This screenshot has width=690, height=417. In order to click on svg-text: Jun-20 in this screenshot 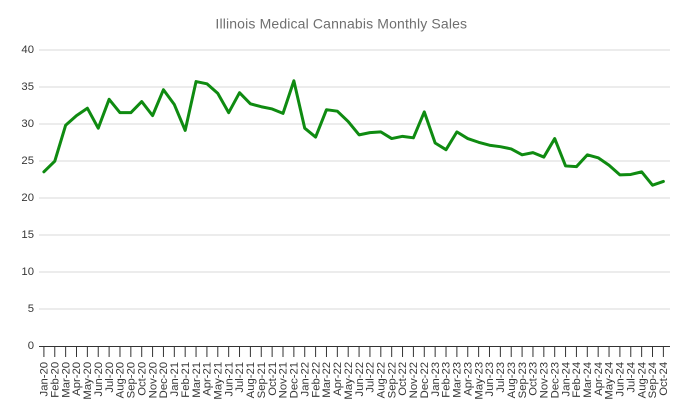, I will do `click(99, 379)`.